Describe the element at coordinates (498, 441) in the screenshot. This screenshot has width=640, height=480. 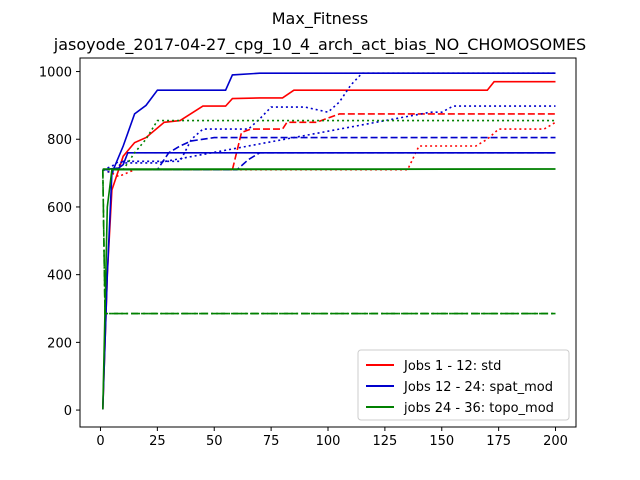
I see `x-tick-label: 175` at that location.